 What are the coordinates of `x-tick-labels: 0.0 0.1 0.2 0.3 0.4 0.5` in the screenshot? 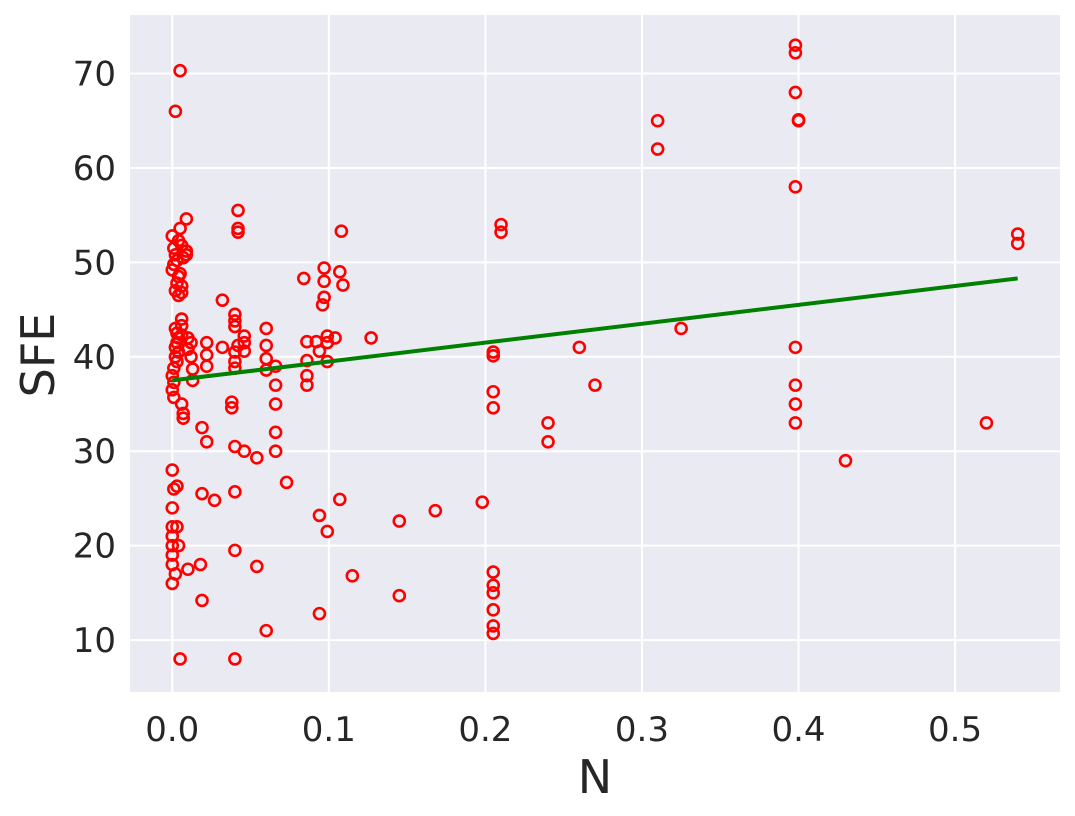 It's located at (563, 730).